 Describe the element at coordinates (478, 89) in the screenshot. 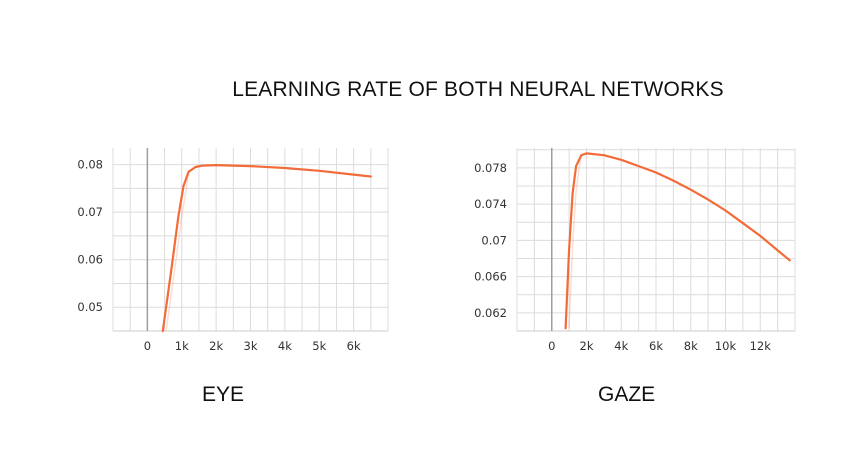

I see `page-title: LEARNING RATE OF BOTH NEURAL NETWORKS` at that location.